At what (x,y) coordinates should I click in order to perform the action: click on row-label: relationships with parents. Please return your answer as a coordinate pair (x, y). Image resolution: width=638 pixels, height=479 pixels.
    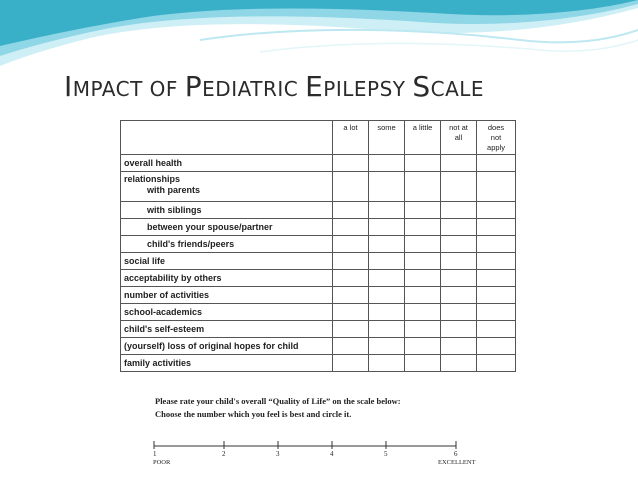
    Looking at the image, I should click on (226, 186).